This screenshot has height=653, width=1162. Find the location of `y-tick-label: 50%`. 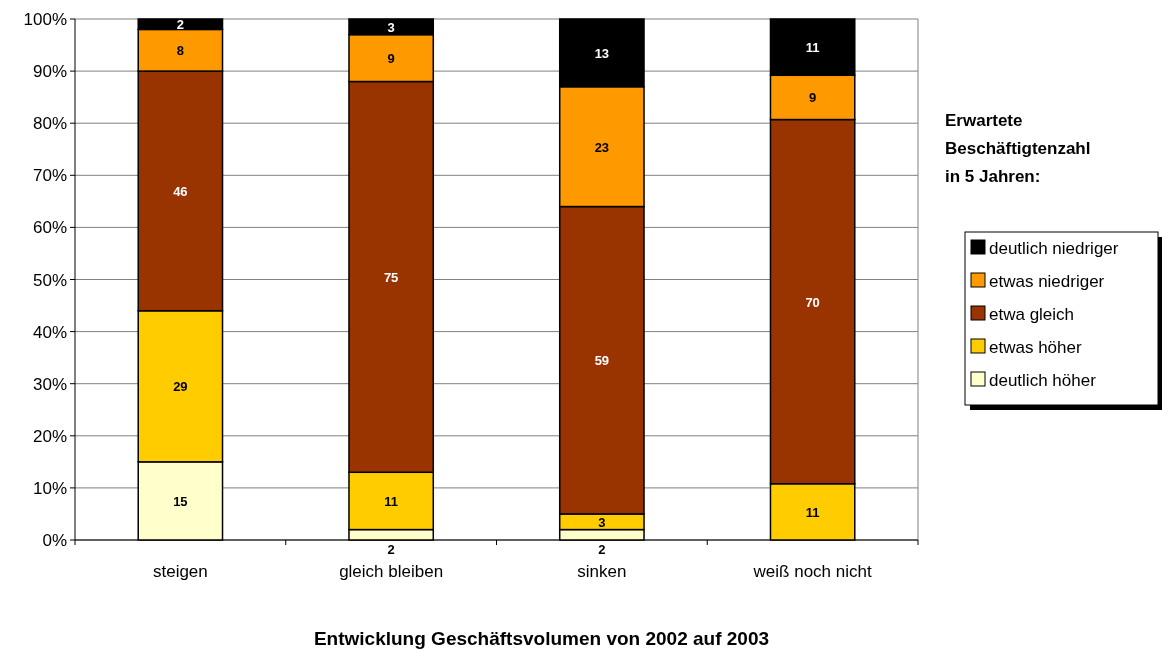

y-tick-label: 50% is located at coordinates (49, 280).